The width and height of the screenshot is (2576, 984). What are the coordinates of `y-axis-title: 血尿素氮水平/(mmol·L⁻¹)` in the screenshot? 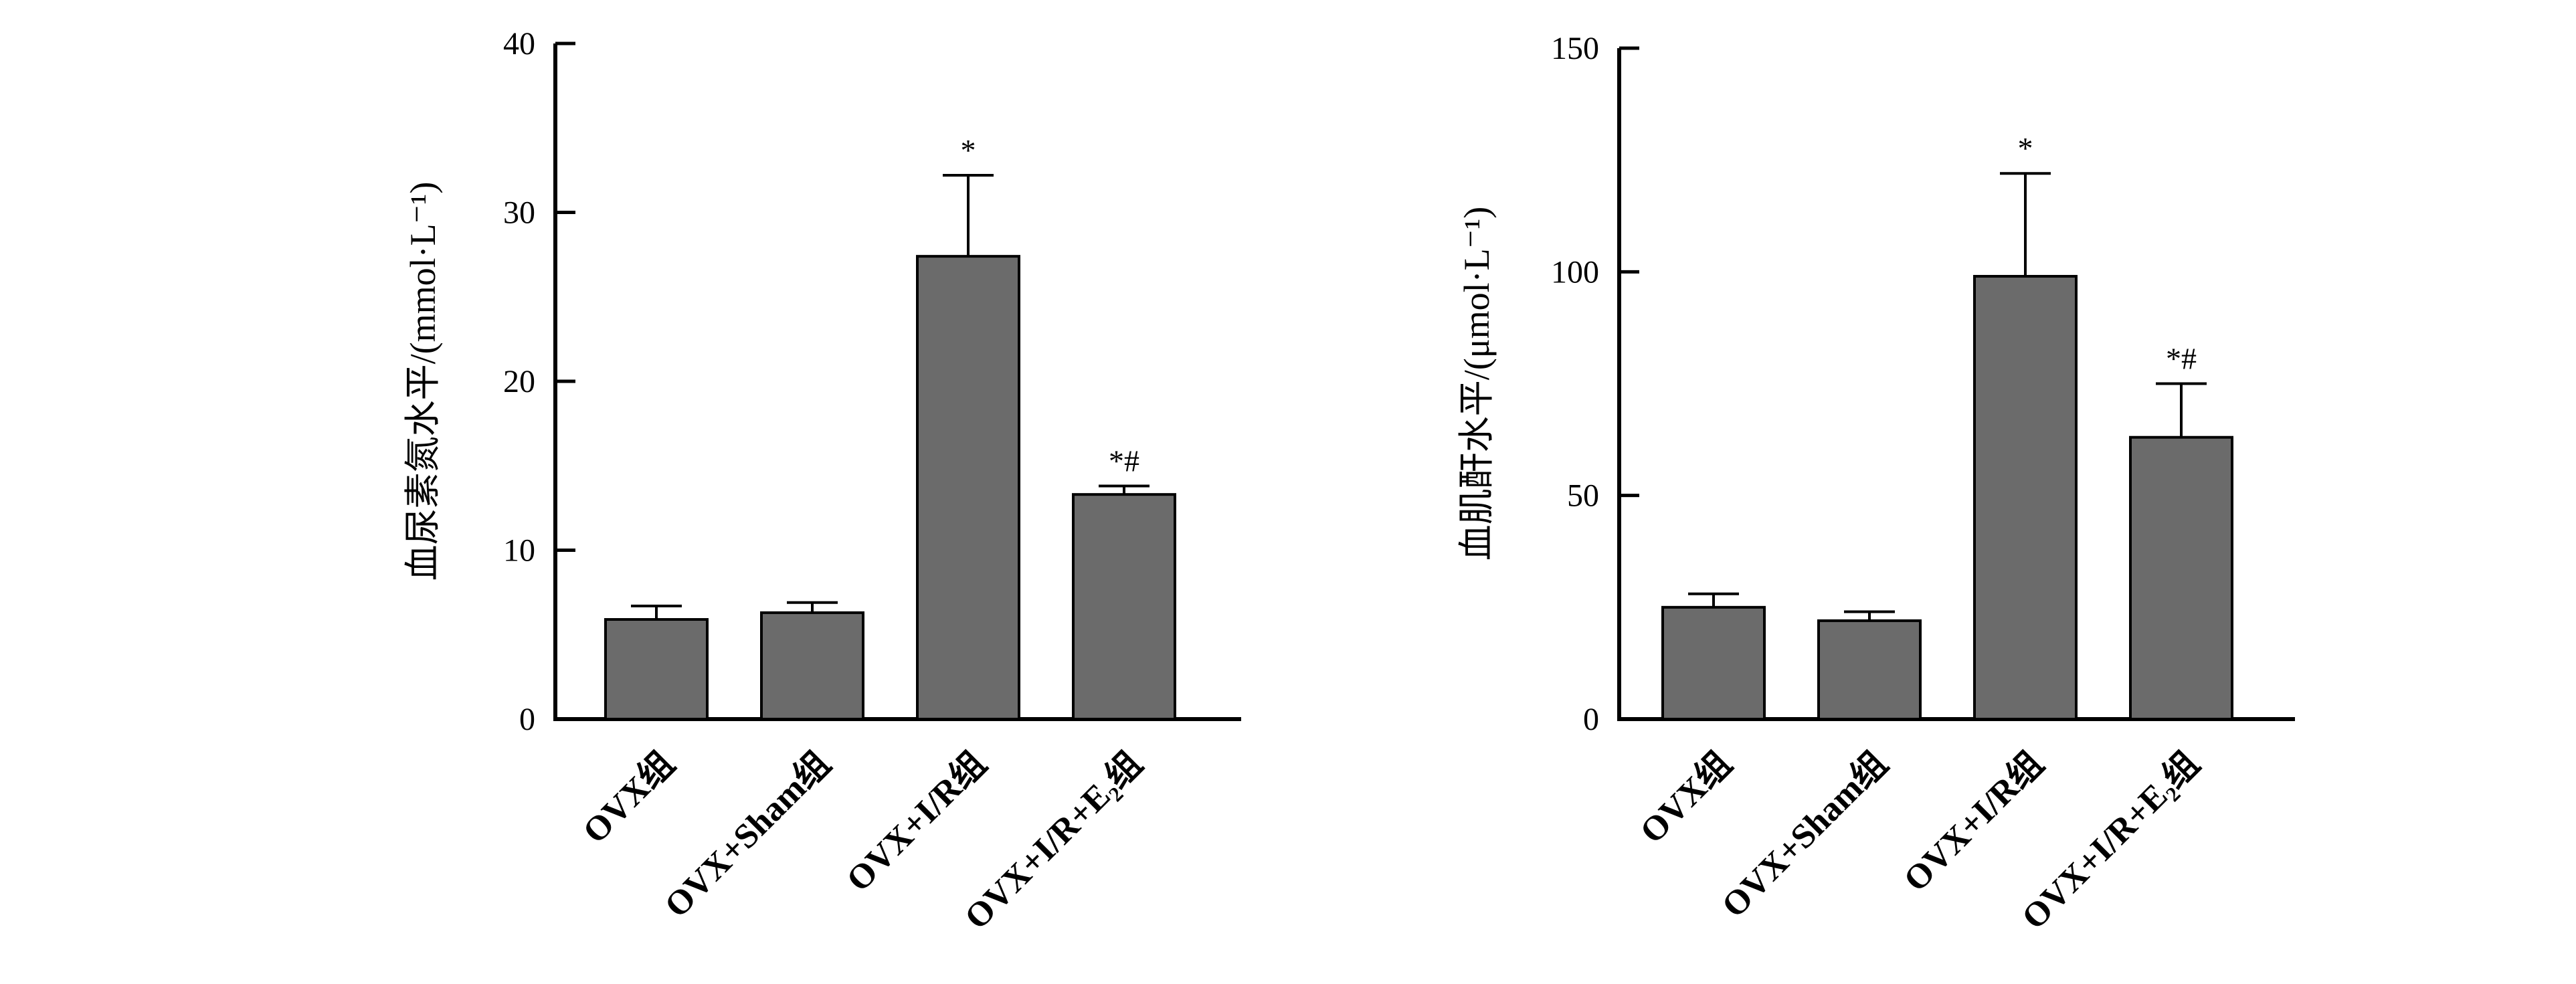 It's located at (423, 381).